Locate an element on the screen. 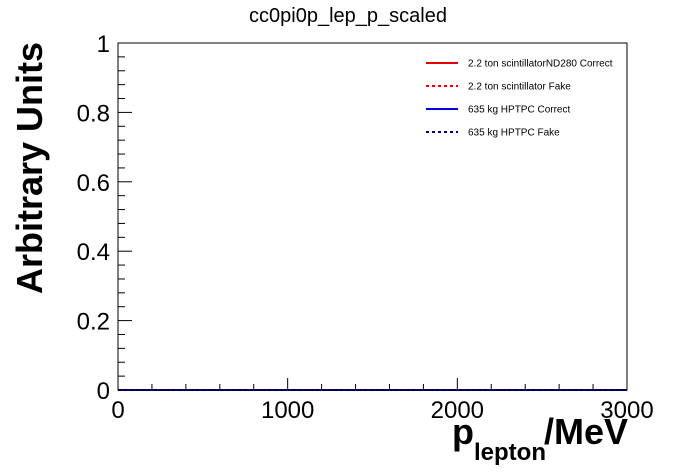 The image size is (696, 472). y-tick-label: 0.8 is located at coordinates (93, 113).